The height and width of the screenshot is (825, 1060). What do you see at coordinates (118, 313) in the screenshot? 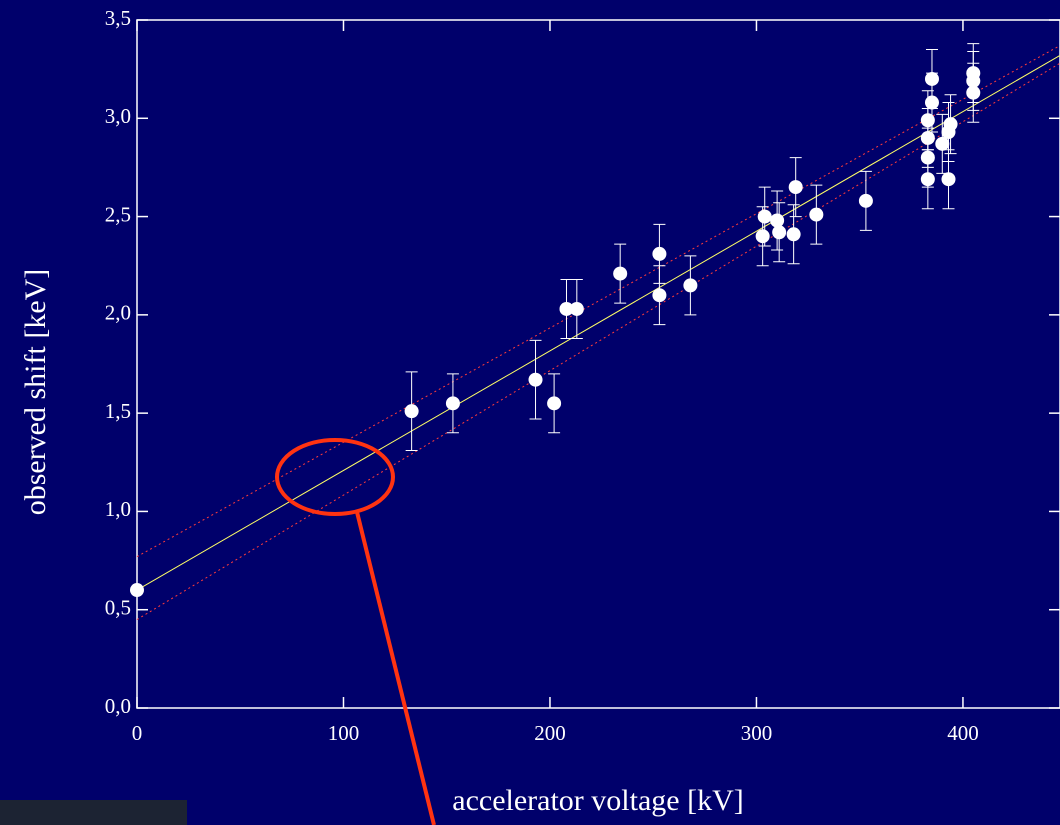
I see `y-tick-label: 2,0` at bounding box center [118, 313].